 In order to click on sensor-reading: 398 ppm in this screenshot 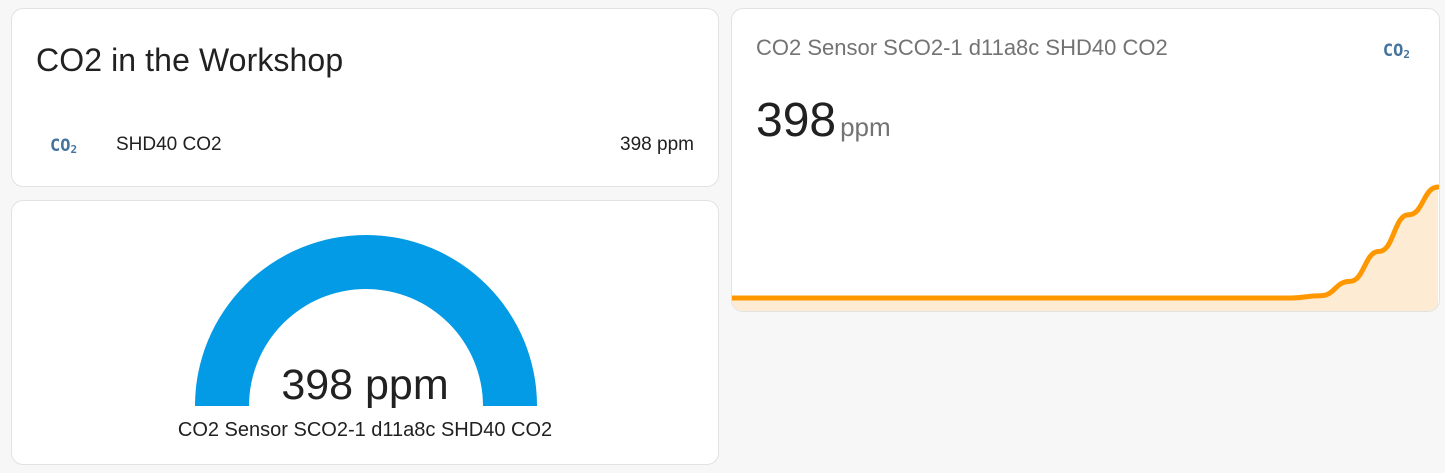, I will do `click(823, 120)`.